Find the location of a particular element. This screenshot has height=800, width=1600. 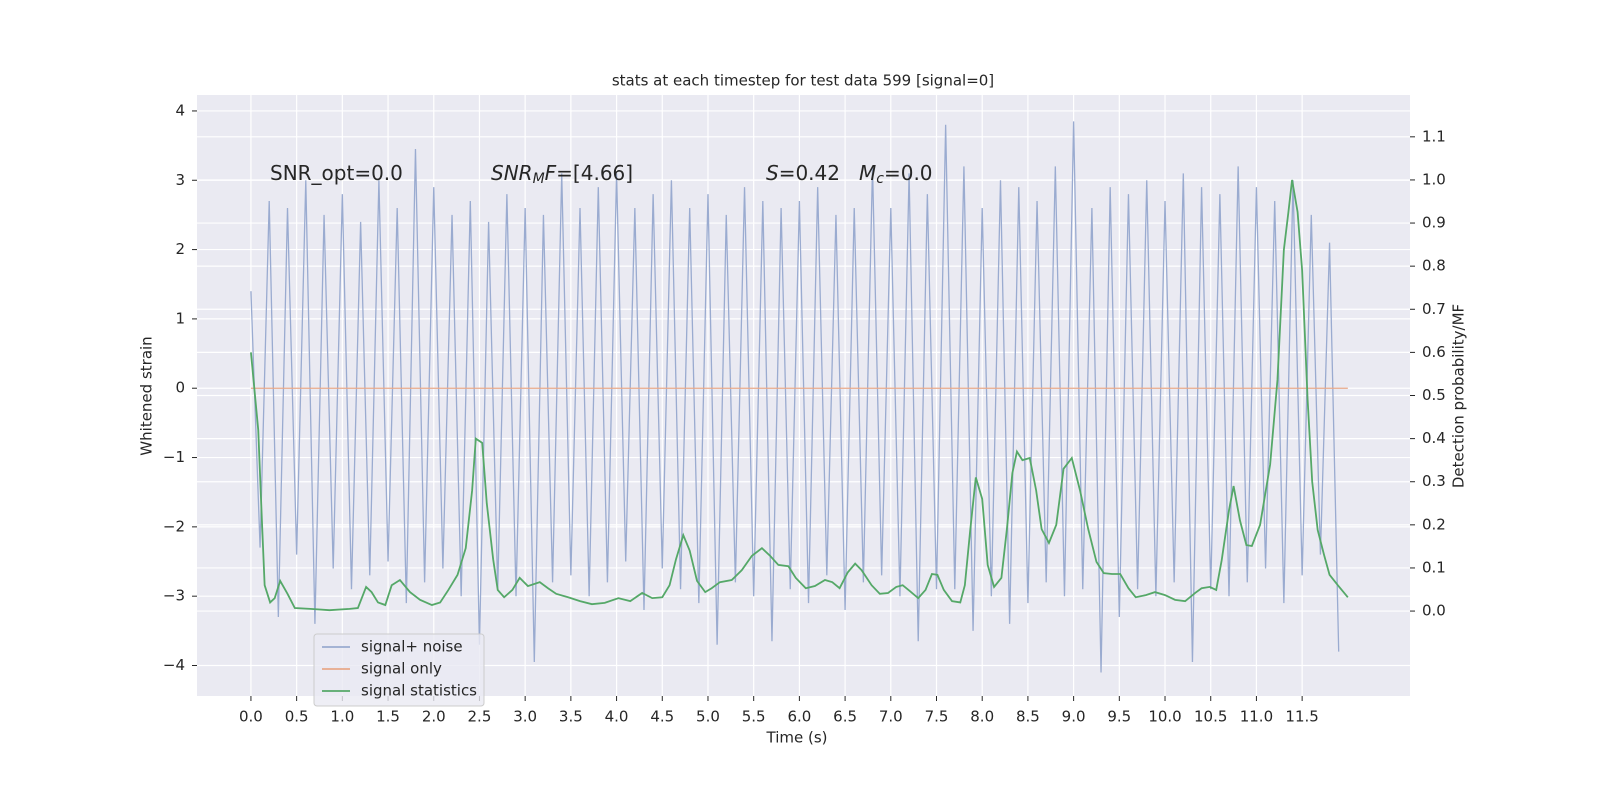

y2-tick-label: 1.0 is located at coordinates (1434, 179).